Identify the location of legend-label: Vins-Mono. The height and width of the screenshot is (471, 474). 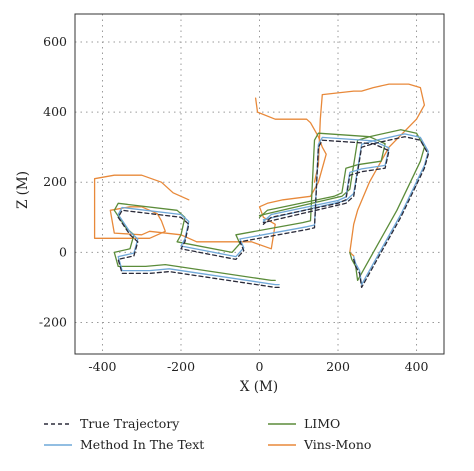
(337, 444).